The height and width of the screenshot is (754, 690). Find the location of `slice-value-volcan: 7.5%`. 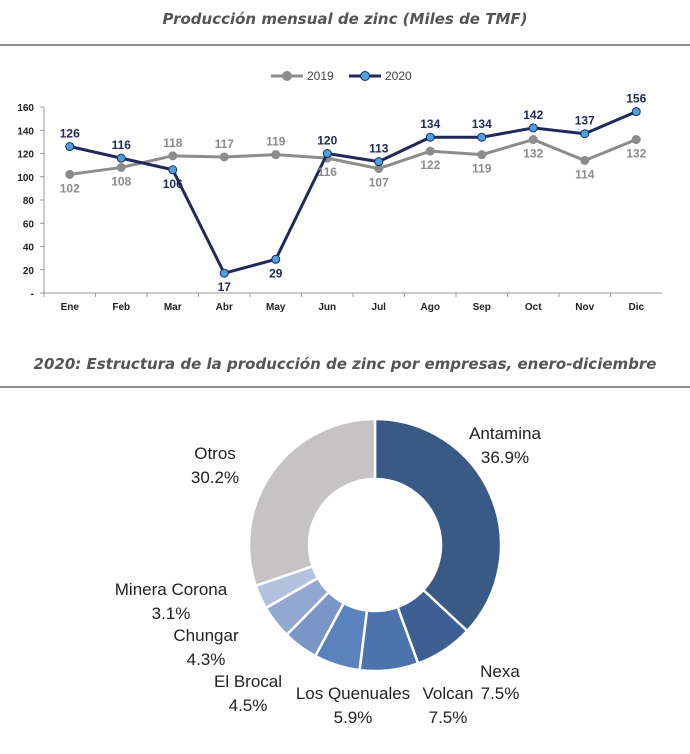

slice-value-volcan: 7.5% is located at coordinates (448, 717).